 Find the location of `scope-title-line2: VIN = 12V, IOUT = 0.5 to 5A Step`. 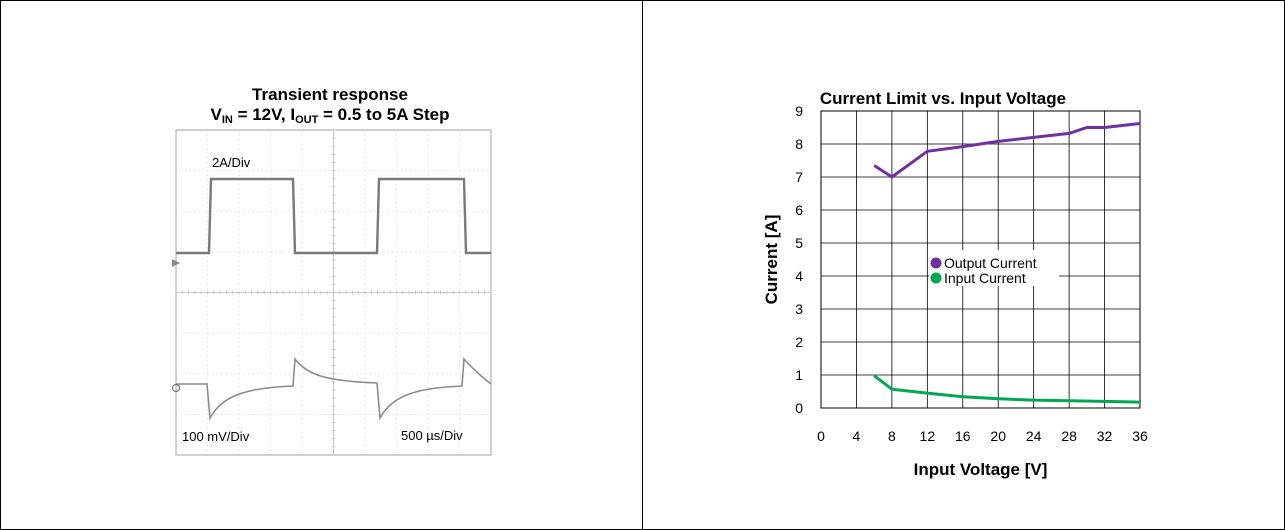

scope-title-line2: VIN = 12V, IOUT = 0.5 to 5A Step is located at coordinates (330, 116).